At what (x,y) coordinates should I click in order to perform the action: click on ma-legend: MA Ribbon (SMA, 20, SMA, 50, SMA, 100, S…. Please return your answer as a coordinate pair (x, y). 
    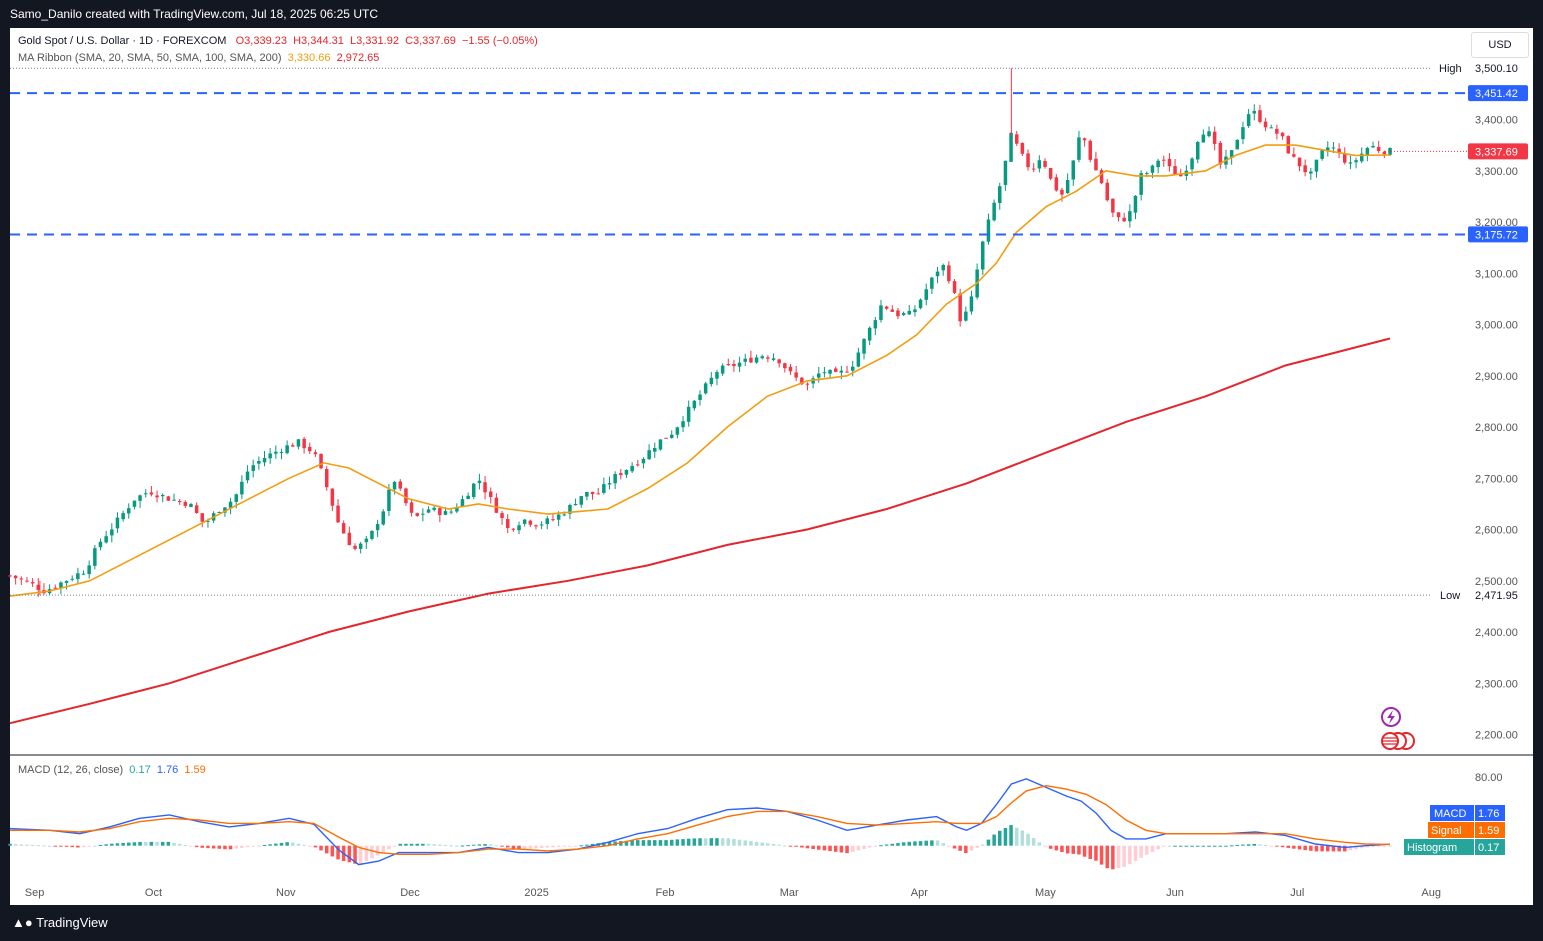
    Looking at the image, I should click on (198, 58).